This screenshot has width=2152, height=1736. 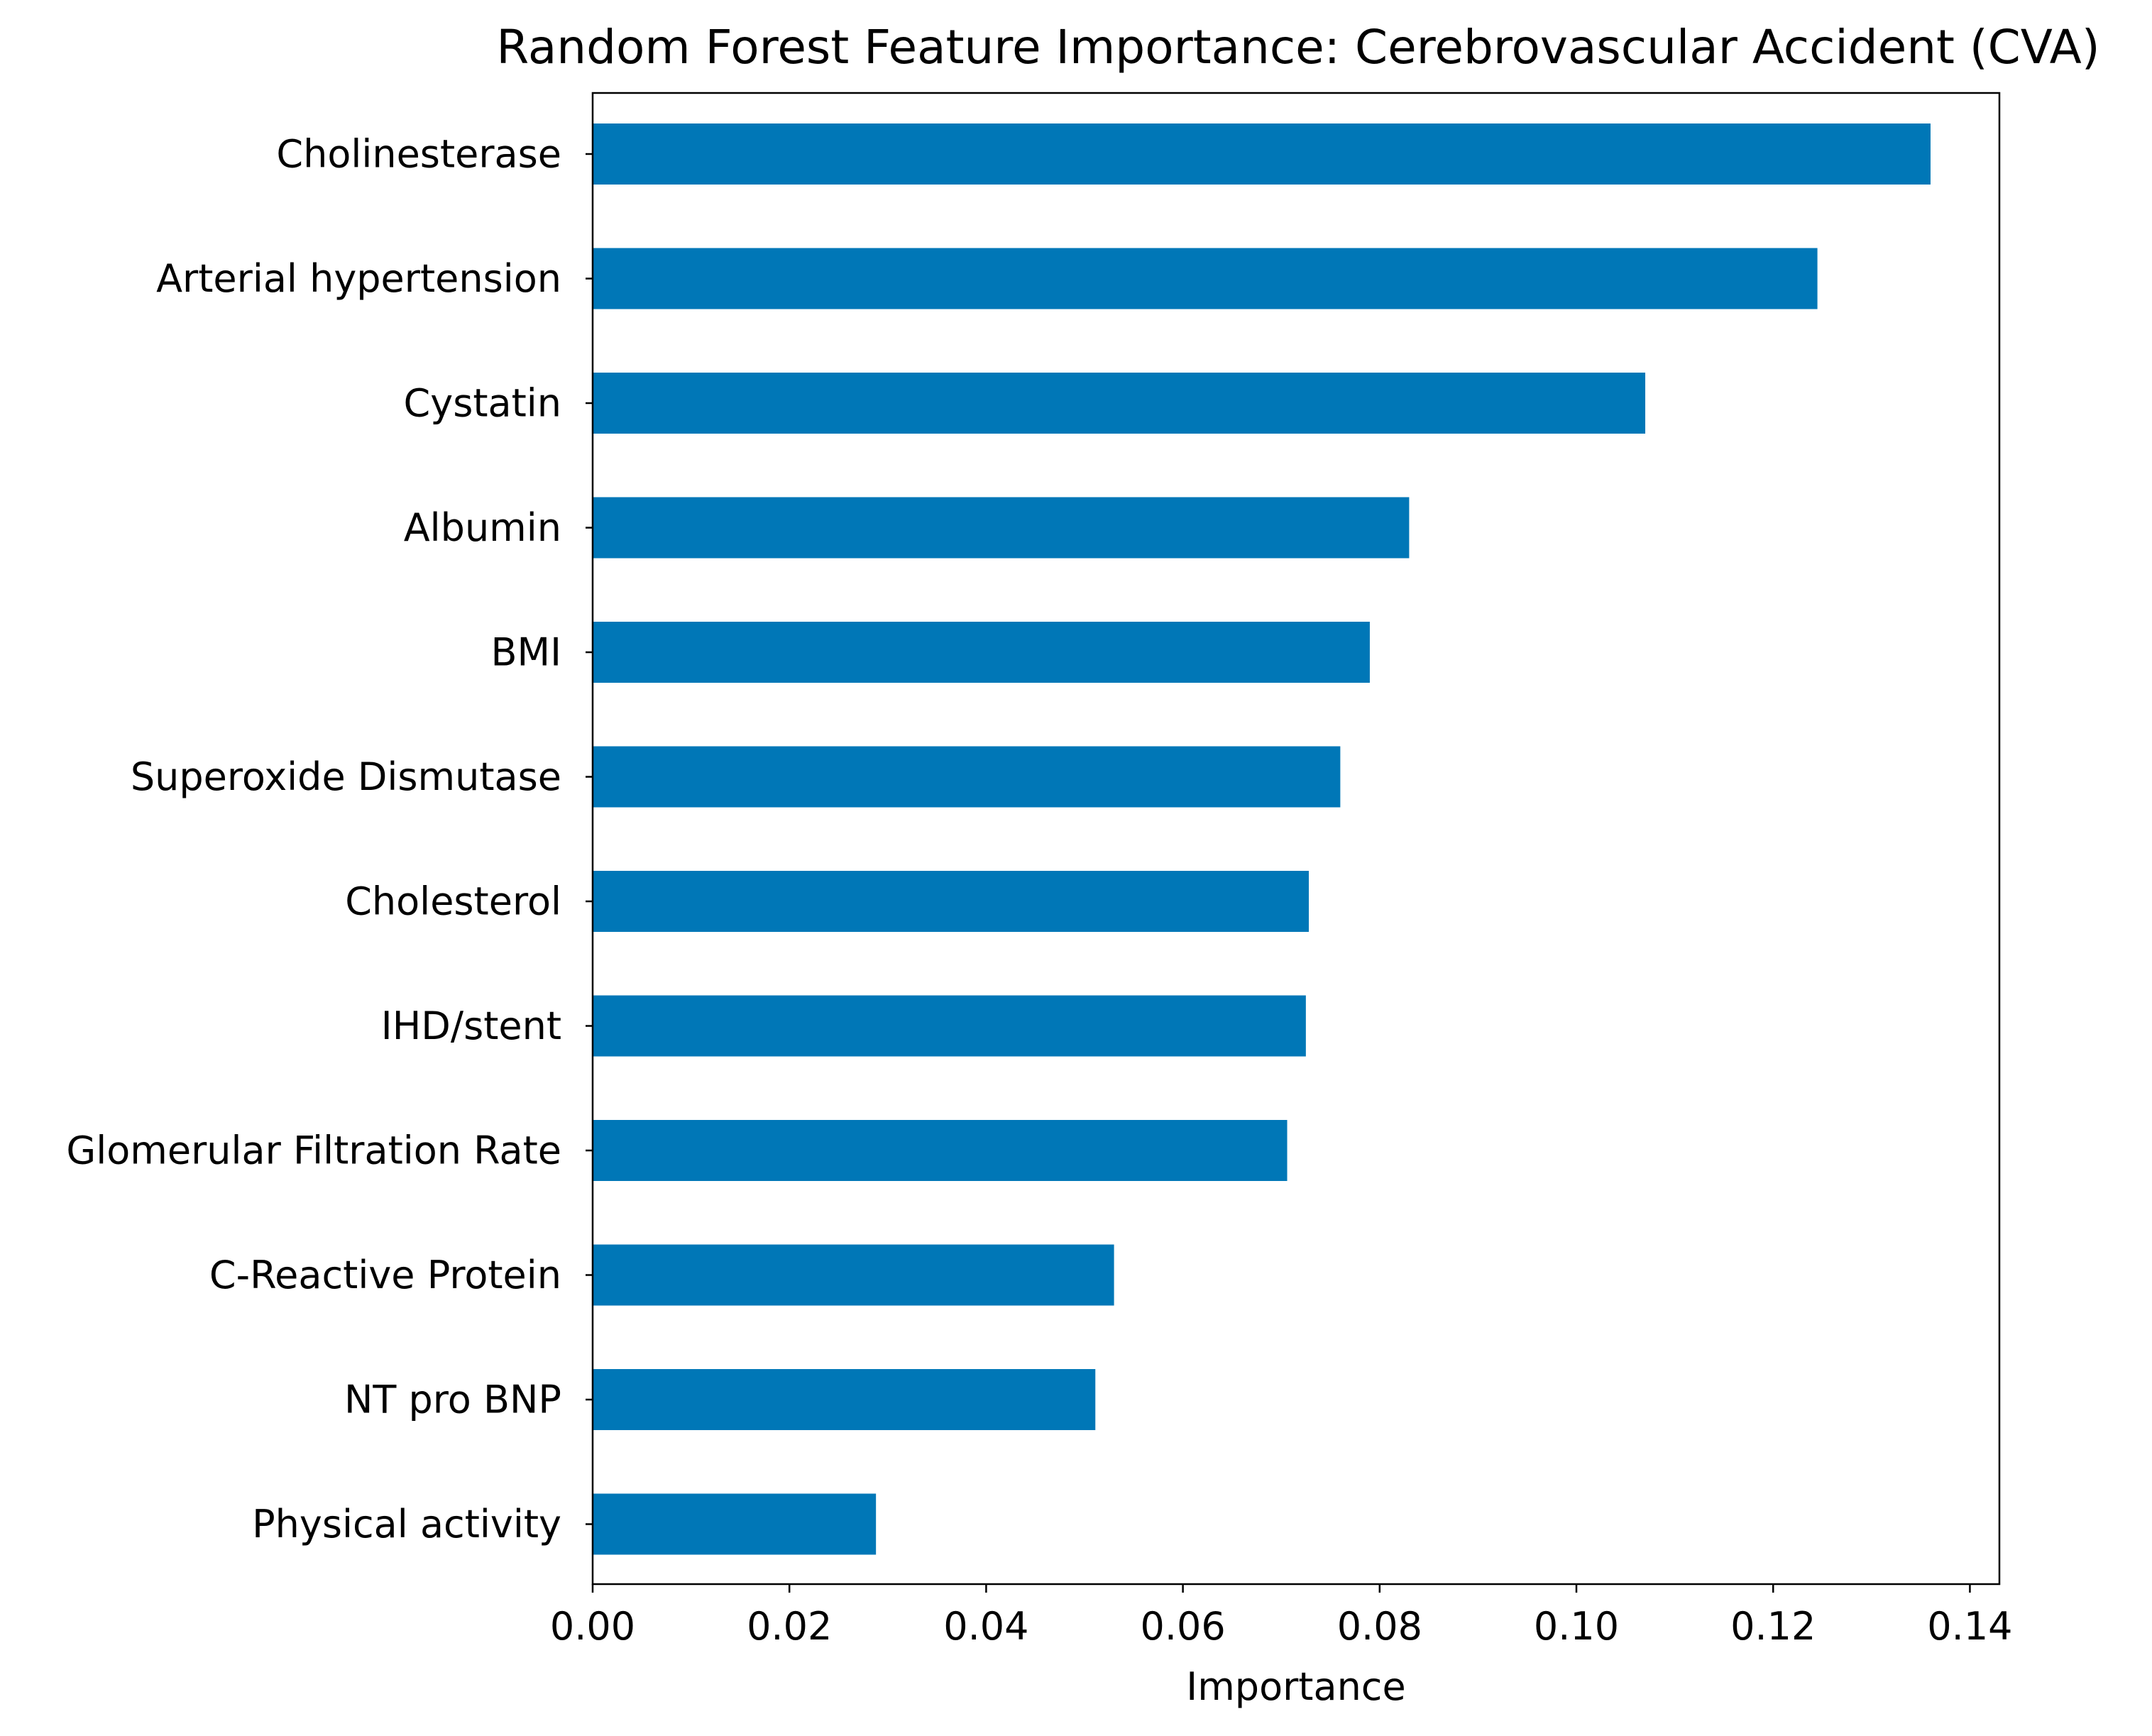 I want to click on y-tick-label: C-Reactive Protein, so click(x=385, y=1275).